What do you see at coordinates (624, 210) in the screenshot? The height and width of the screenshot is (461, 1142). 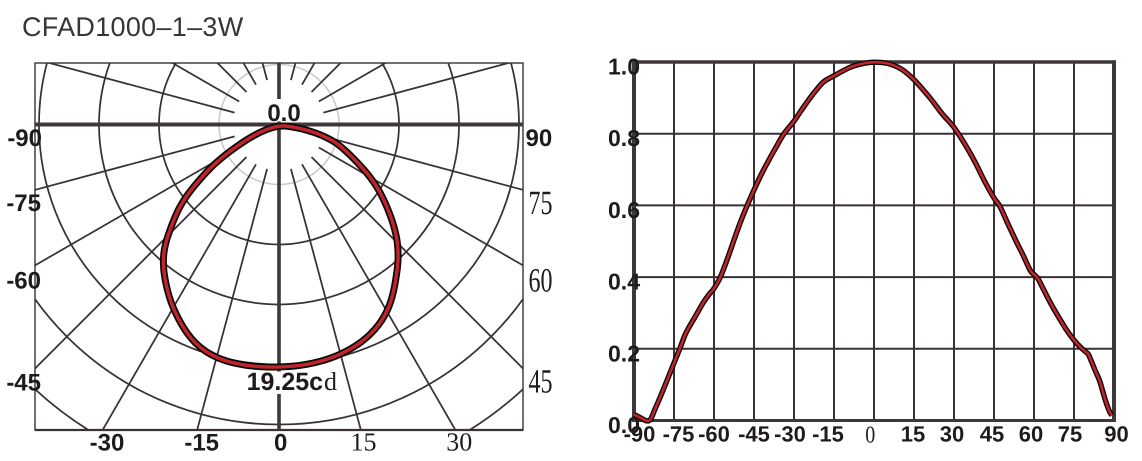 I see `svg-text: 0.6` at bounding box center [624, 210].